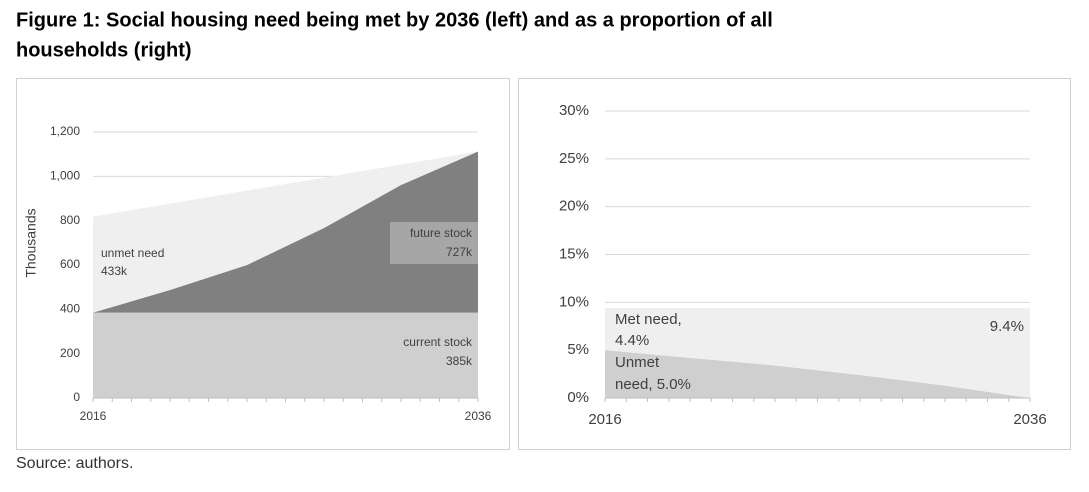 The image size is (1089, 492). I want to click on y-tick-label: 800, so click(70, 220).